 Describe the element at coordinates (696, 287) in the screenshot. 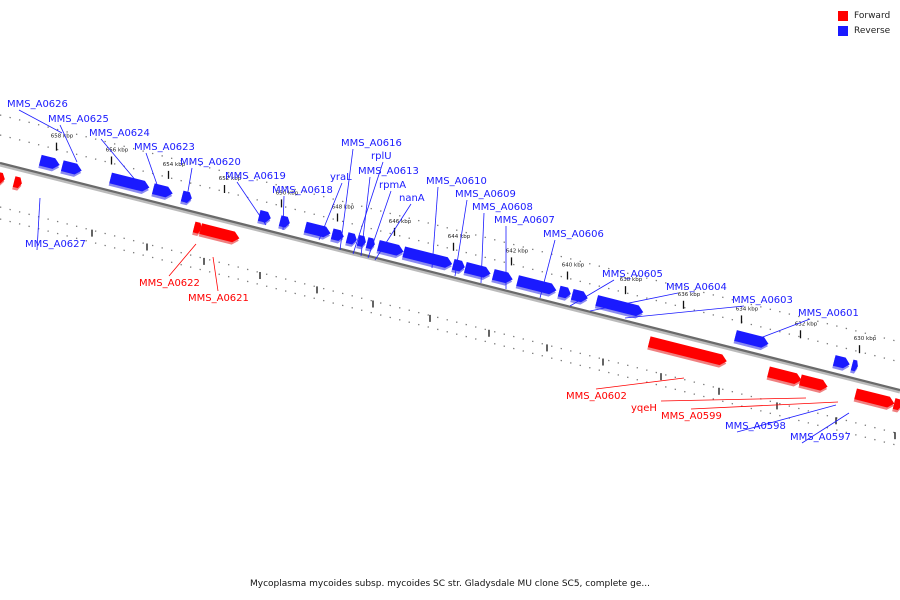

I see `reverse-gene-label: MMS_A0604` at that location.